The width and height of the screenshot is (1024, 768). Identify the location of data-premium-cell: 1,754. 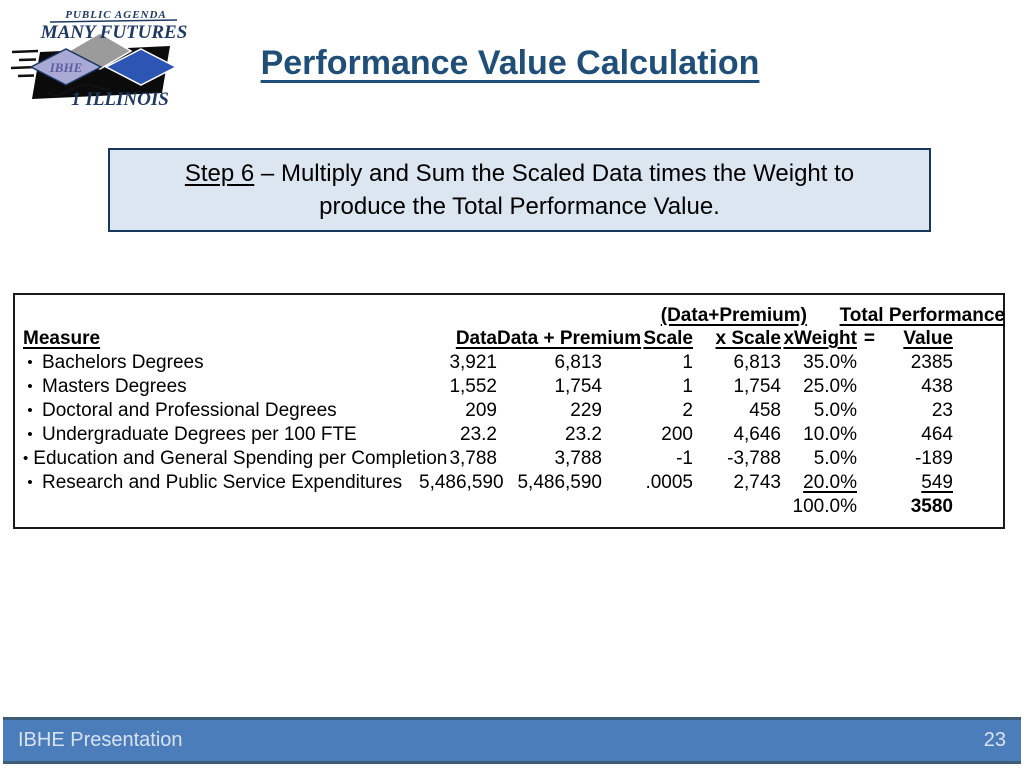
(578, 386).